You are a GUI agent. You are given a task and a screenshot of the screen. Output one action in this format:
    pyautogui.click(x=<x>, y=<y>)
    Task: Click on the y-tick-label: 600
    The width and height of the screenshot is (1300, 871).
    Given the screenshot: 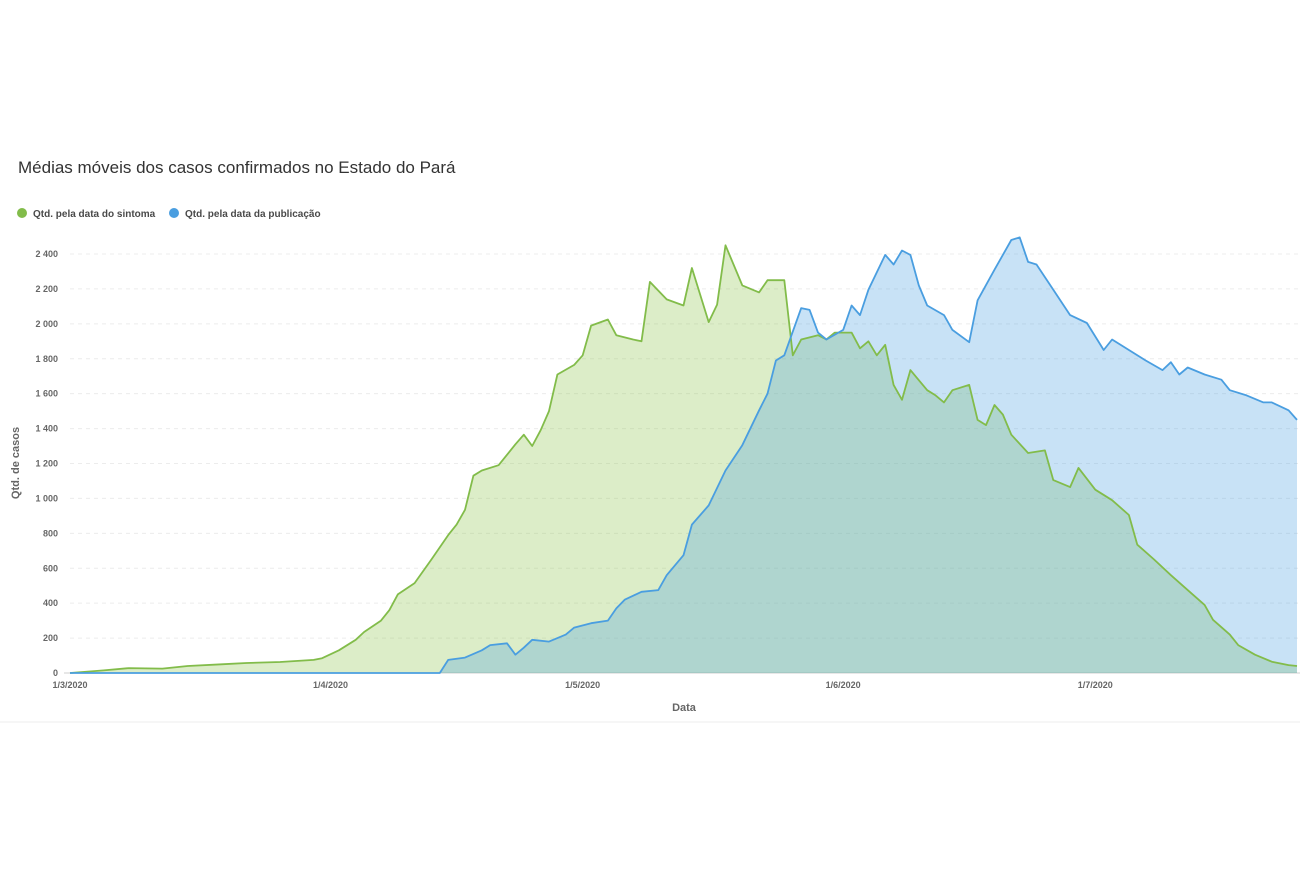 What is the action you would take?
    pyautogui.click(x=50, y=568)
    